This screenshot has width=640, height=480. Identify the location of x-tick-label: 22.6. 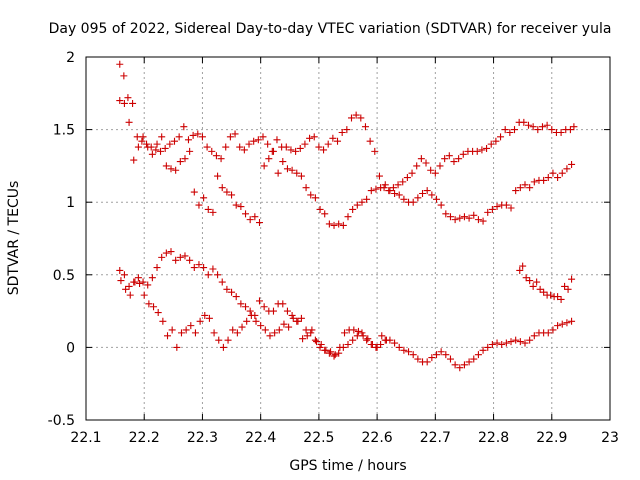
(377, 438).